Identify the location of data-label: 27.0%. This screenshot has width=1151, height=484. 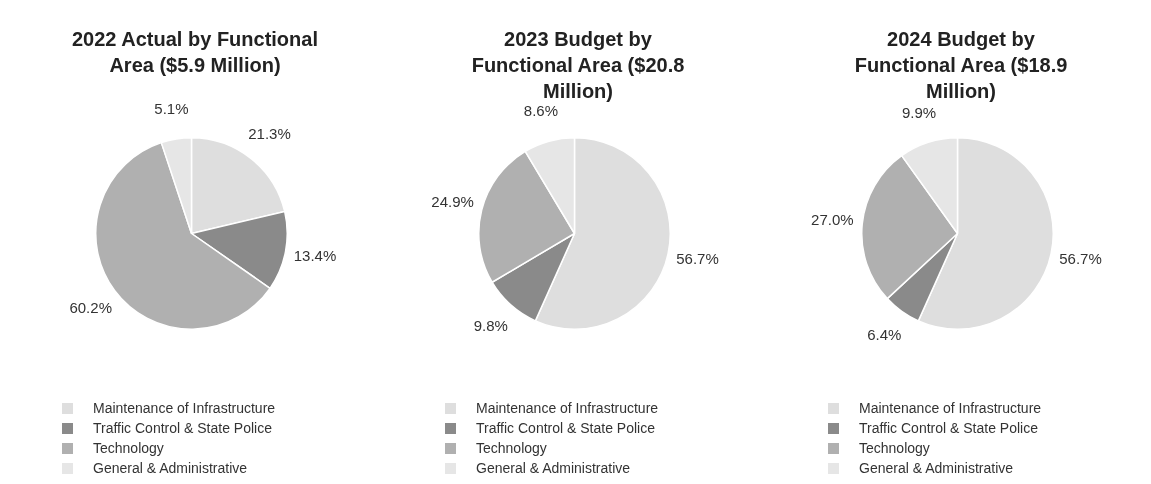
(832, 220).